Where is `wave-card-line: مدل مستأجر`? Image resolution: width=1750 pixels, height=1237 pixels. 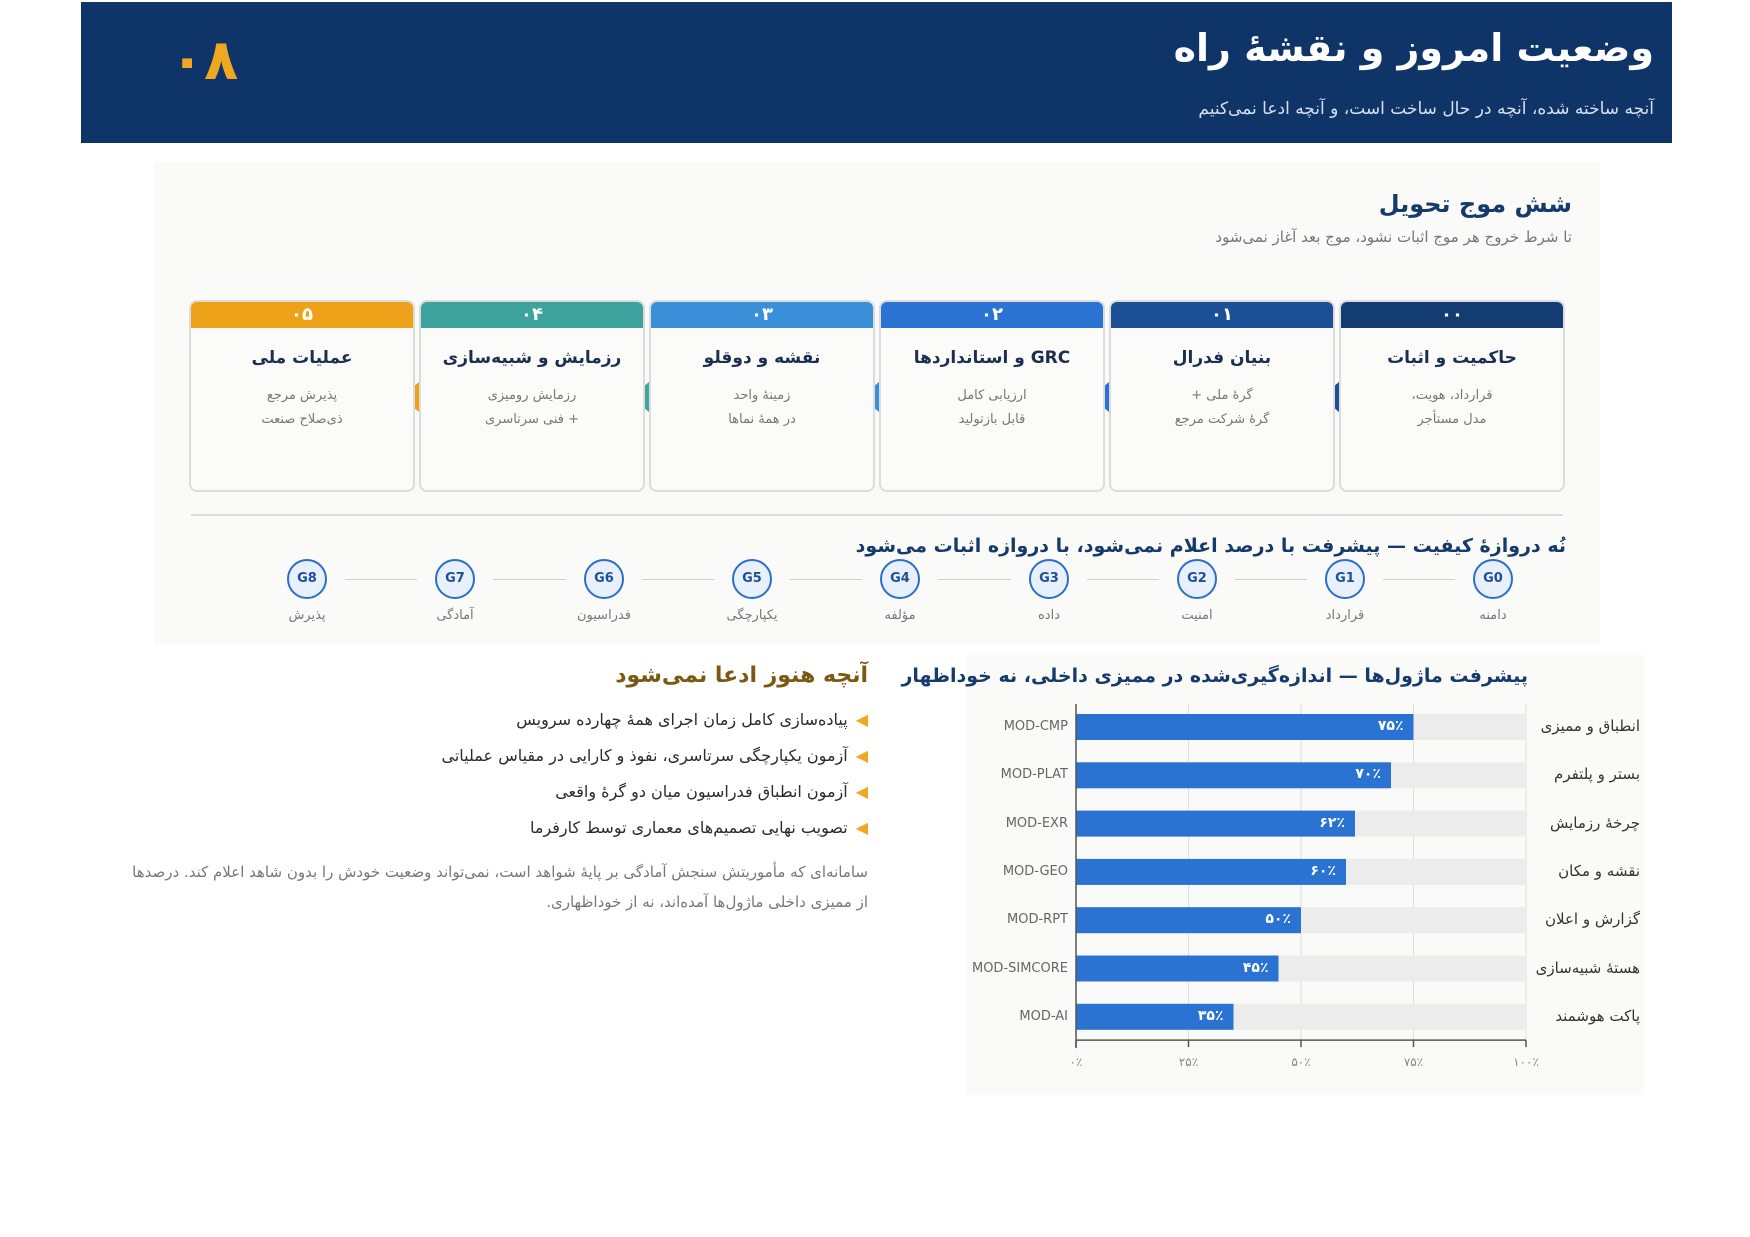
wave-card-line: مدل مستأجر is located at coordinates (1452, 419).